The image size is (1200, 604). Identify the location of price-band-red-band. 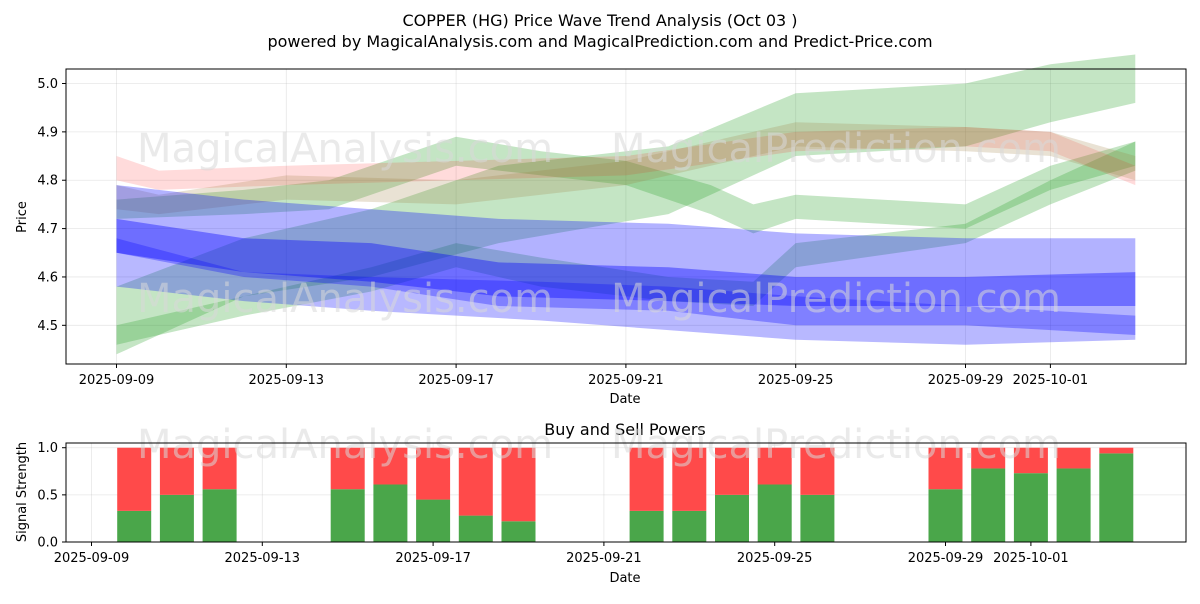
(626, 158).